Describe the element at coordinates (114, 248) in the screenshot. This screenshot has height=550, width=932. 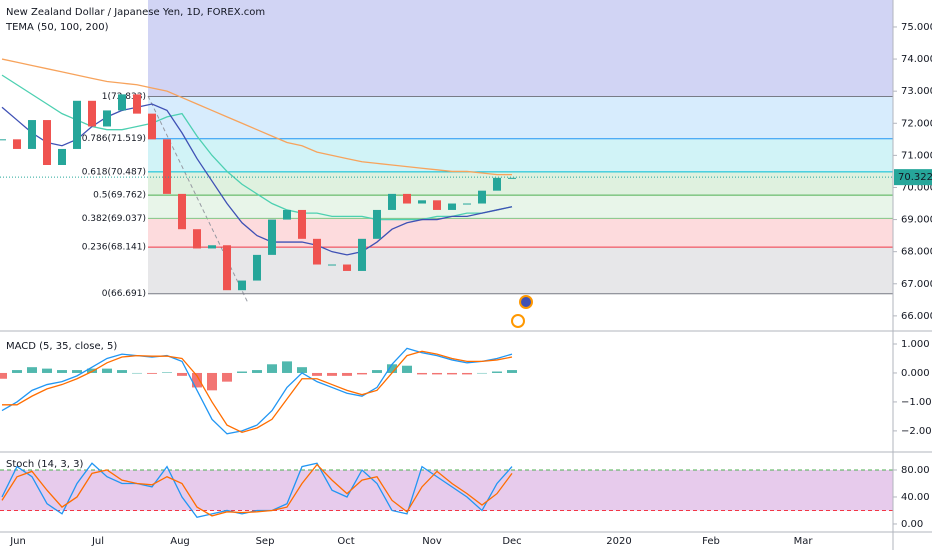
I see `fib-label: 0.236(68.141)` at that location.